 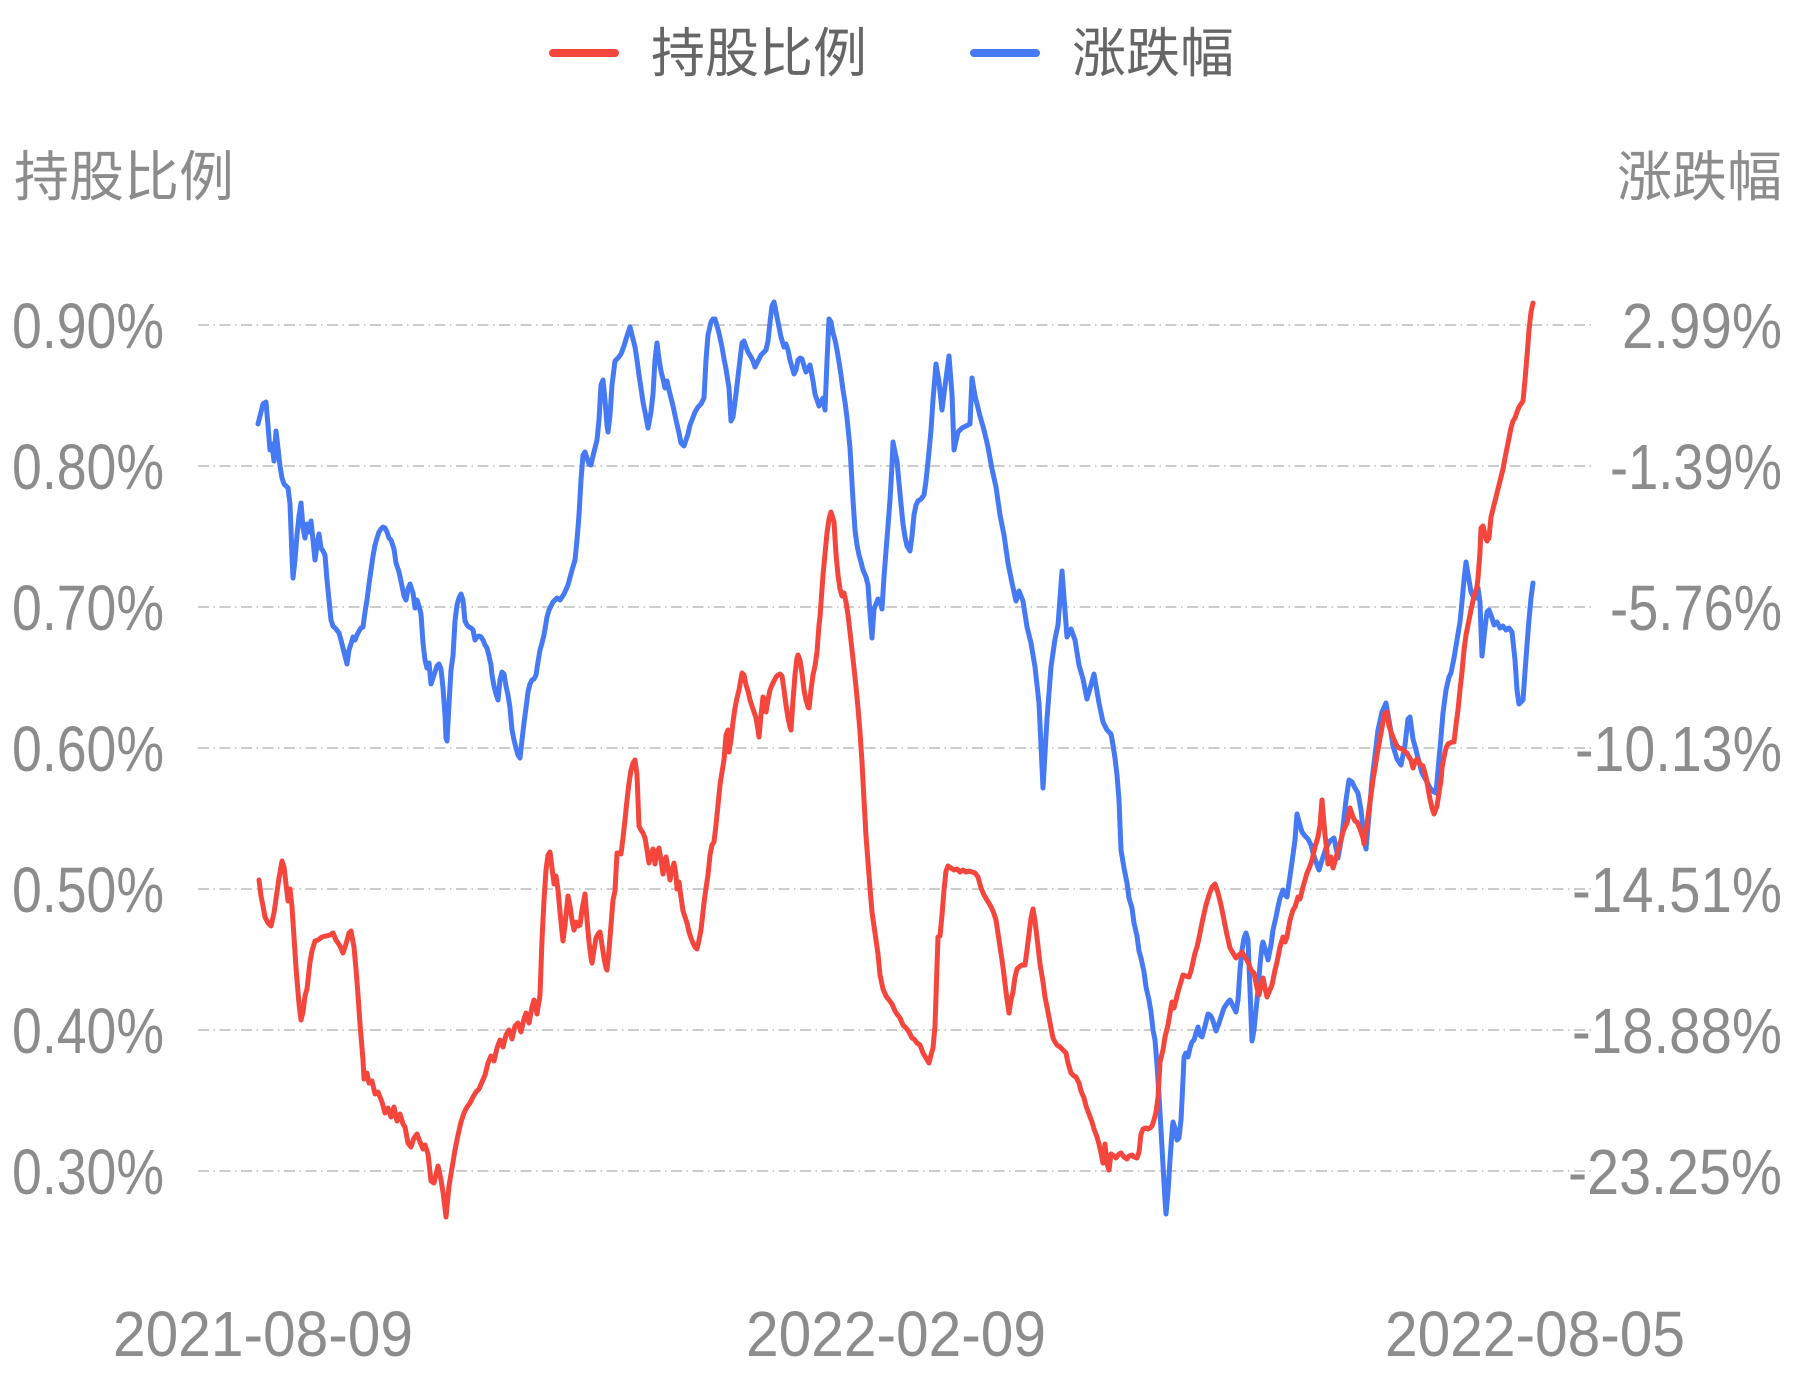 What do you see at coordinates (1702, 326) in the screenshot?
I see `svg-text: 2.99%` at bounding box center [1702, 326].